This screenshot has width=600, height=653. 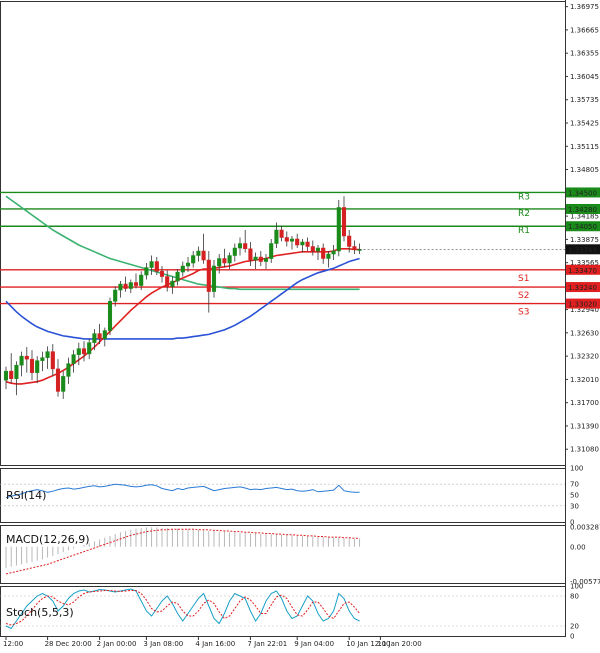 I want to click on y-tick-label: 1.32010, so click(x=584, y=380).